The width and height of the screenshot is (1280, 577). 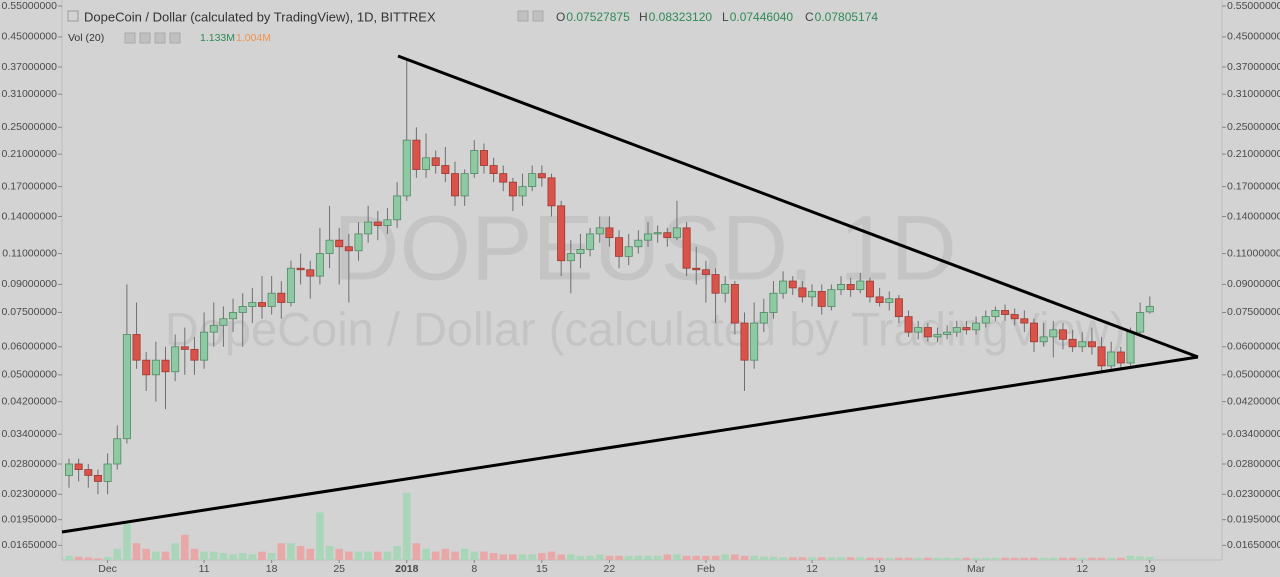 I want to click on y-tick-label-left: 0.25000000, so click(x=30, y=127).